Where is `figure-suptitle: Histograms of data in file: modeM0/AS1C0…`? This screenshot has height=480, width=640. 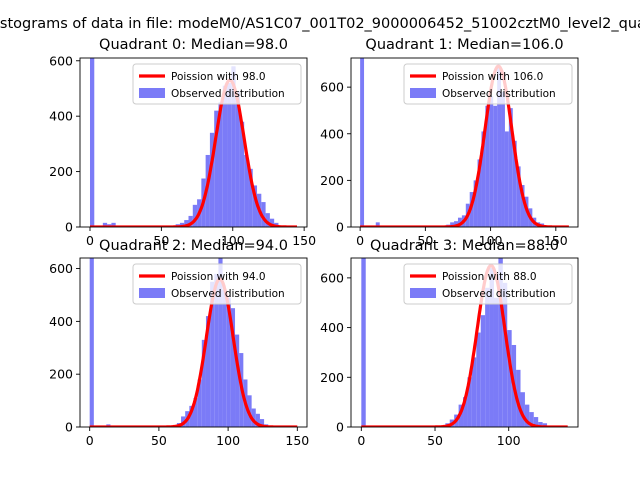
figure-suptitle: Histograms of data in file: modeM0/AS1C0… is located at coordinates (320, 24).